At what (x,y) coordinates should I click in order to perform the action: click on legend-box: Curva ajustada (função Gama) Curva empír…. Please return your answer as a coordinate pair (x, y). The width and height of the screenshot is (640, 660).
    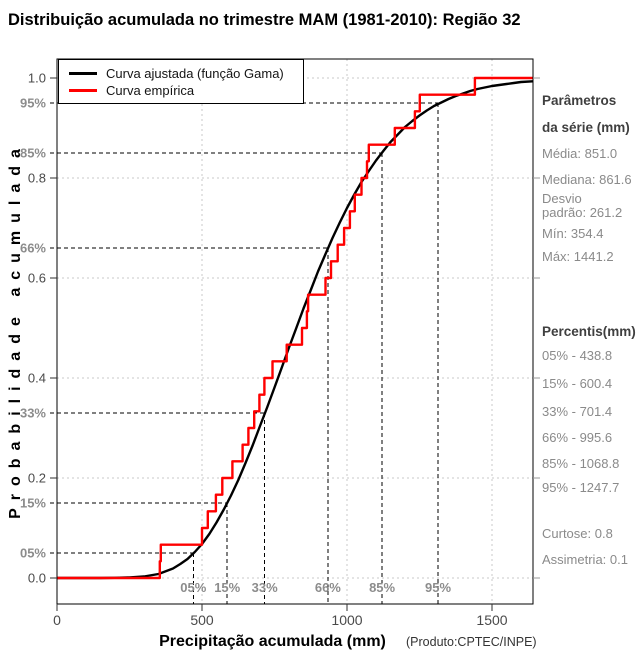
    Looking at the image, I should click on (181, 81).